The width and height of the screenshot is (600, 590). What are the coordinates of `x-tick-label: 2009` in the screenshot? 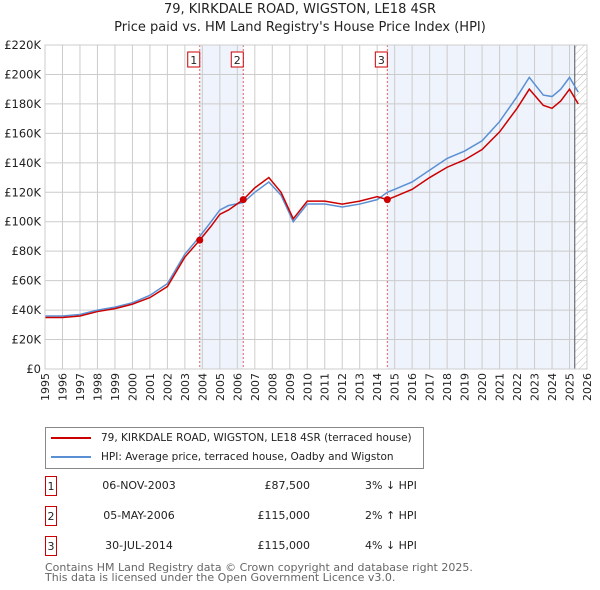 It's located at (290, 387).